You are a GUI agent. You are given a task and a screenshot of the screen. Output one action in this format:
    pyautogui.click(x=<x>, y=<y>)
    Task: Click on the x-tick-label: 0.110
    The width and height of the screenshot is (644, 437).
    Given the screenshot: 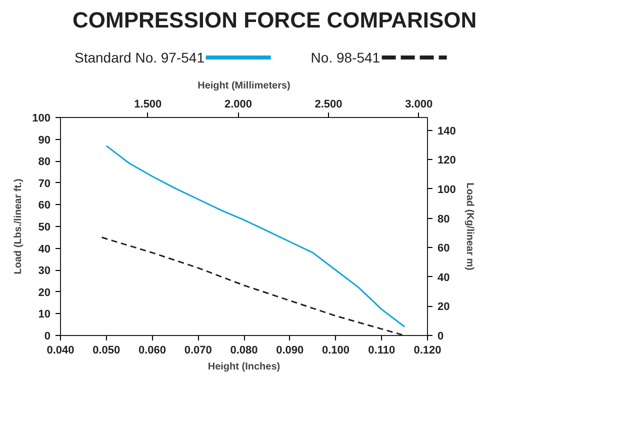 What is the action you would take?
    pyautogui.click(x=382, y=350)
    